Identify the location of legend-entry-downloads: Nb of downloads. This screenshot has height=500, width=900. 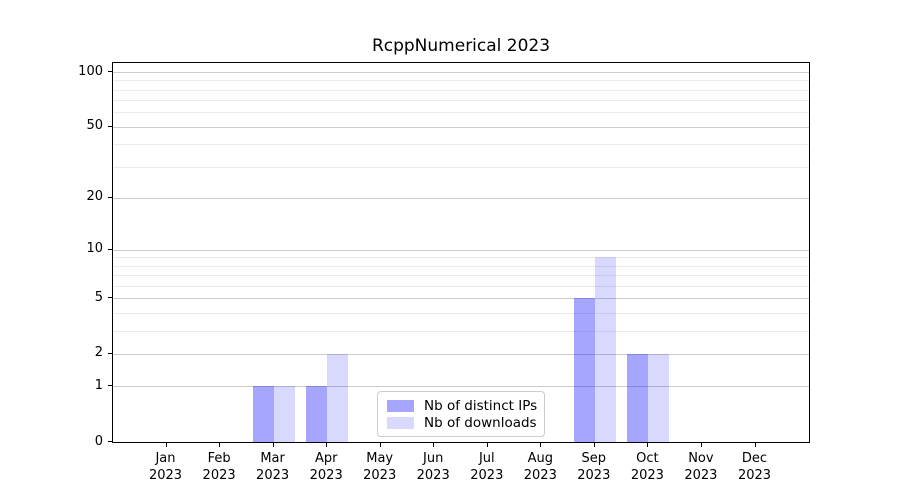
(462, 422).